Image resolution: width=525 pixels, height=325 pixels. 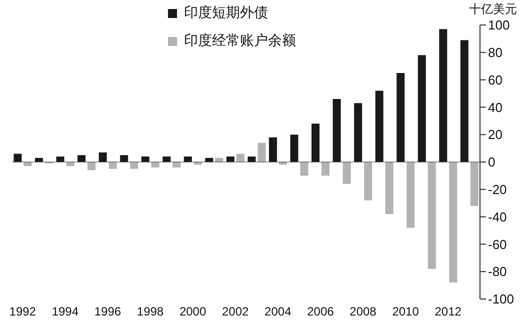 What do you see at coordinates (497, 272) in the screenshot?
I see `y-tick-label: -80` at bounding box center [497, 272].